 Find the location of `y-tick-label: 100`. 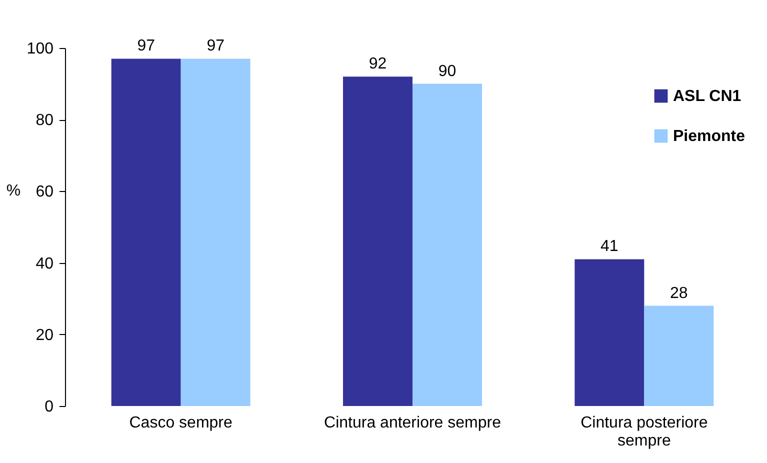

y-tick-label: 100 is located at coordinates (40, 49).